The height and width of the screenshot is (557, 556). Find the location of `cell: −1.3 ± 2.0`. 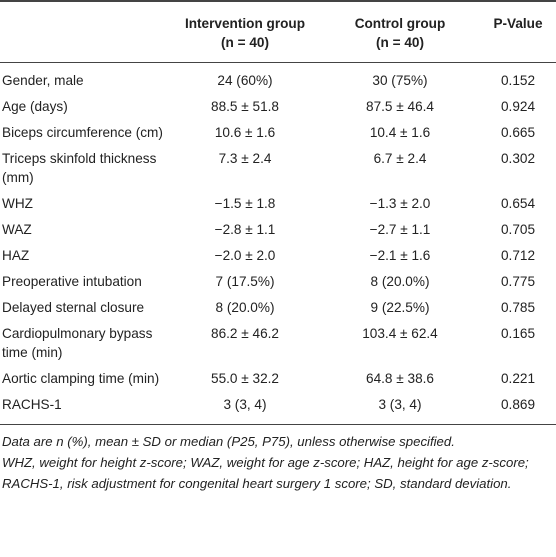

cell: −1.3 ± 2.0 is located at coordinates (400, 203).